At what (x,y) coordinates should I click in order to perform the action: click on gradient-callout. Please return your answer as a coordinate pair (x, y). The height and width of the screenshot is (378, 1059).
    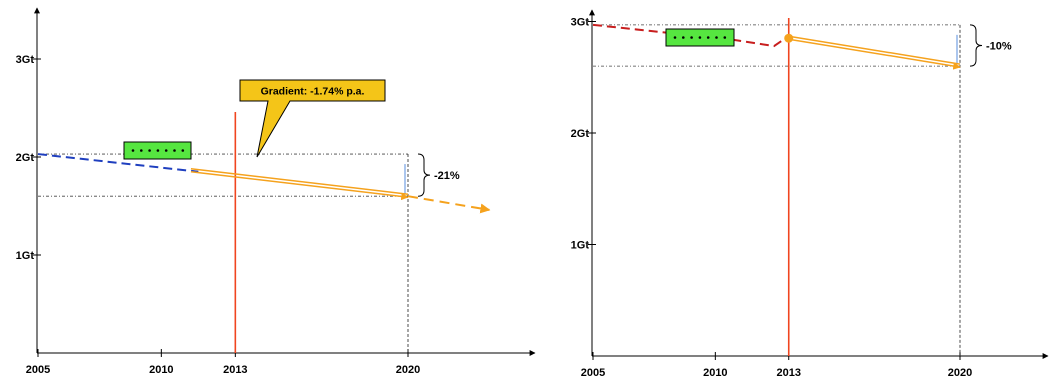
    Looking at the image, I should click on (312, 118).